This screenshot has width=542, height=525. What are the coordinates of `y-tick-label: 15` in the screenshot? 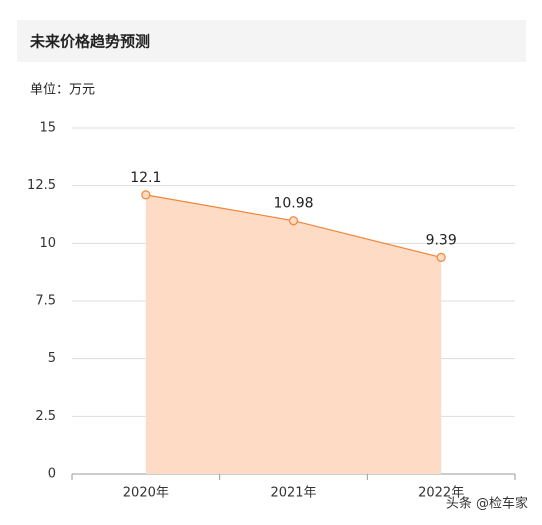 It's located at (47, 128).